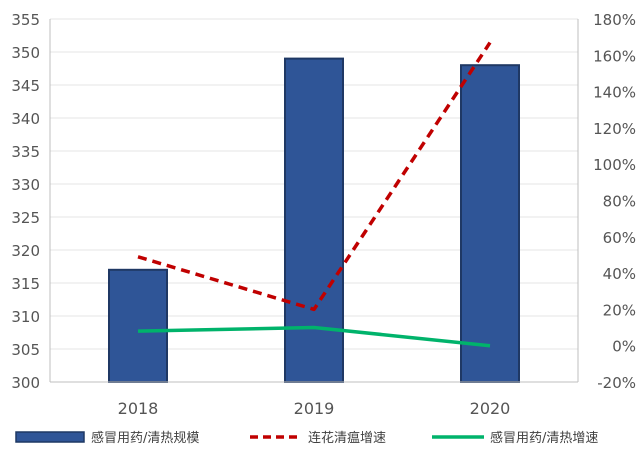 Image resolution: width=640 pixels, height=453 pixels. Describe the element at coordinates (619, 202) in the screenshot. I see `right-tick-label: 80%` at that location.